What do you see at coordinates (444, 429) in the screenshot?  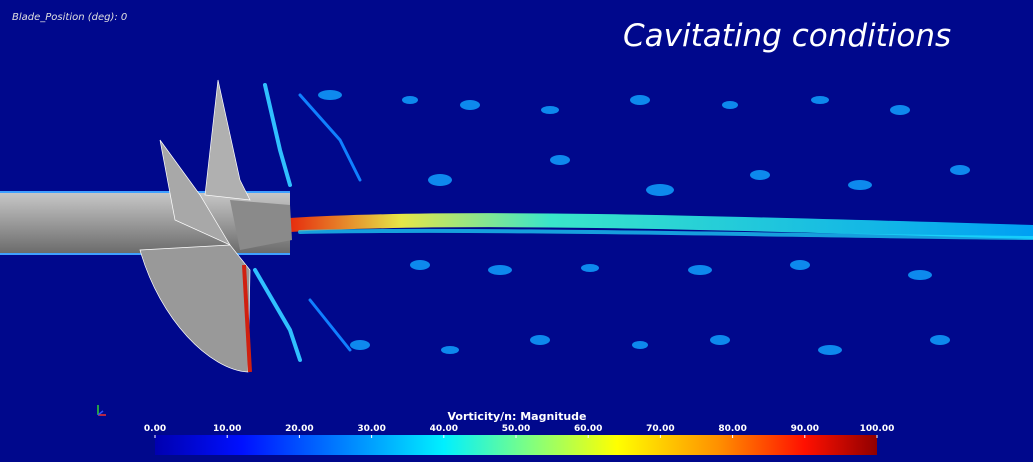 I see `colorbar-tick-label: 40.00` at bounding box center [444, 429].